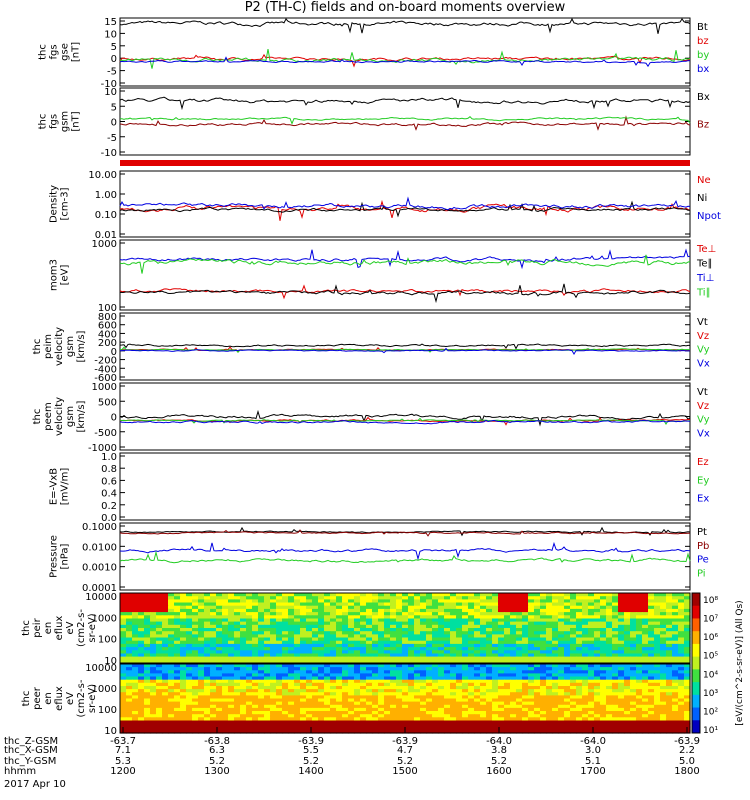  What do you see at coordinates (710, 712) in the screenshot?
I see `colorbar-tick-6: 10²` at bounding box center [710, 712].